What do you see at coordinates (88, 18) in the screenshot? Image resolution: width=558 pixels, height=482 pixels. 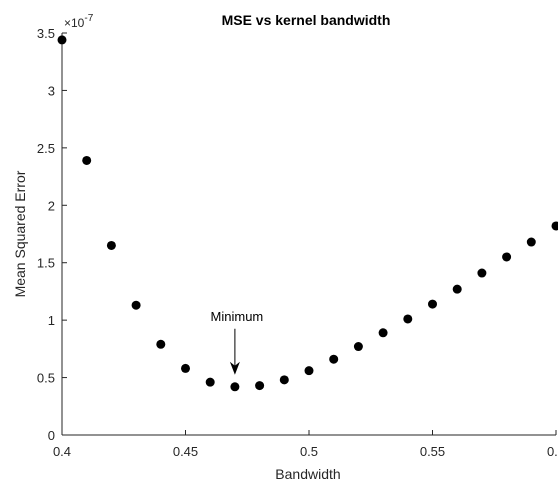 I see `y-exponent-power: -7` at bounding box center [88, 18].